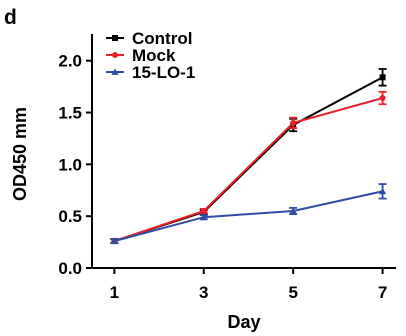  Describe the element at coordinates (70, 164) in the screenshot. I see `y-tick-label: 1.0` at that location.